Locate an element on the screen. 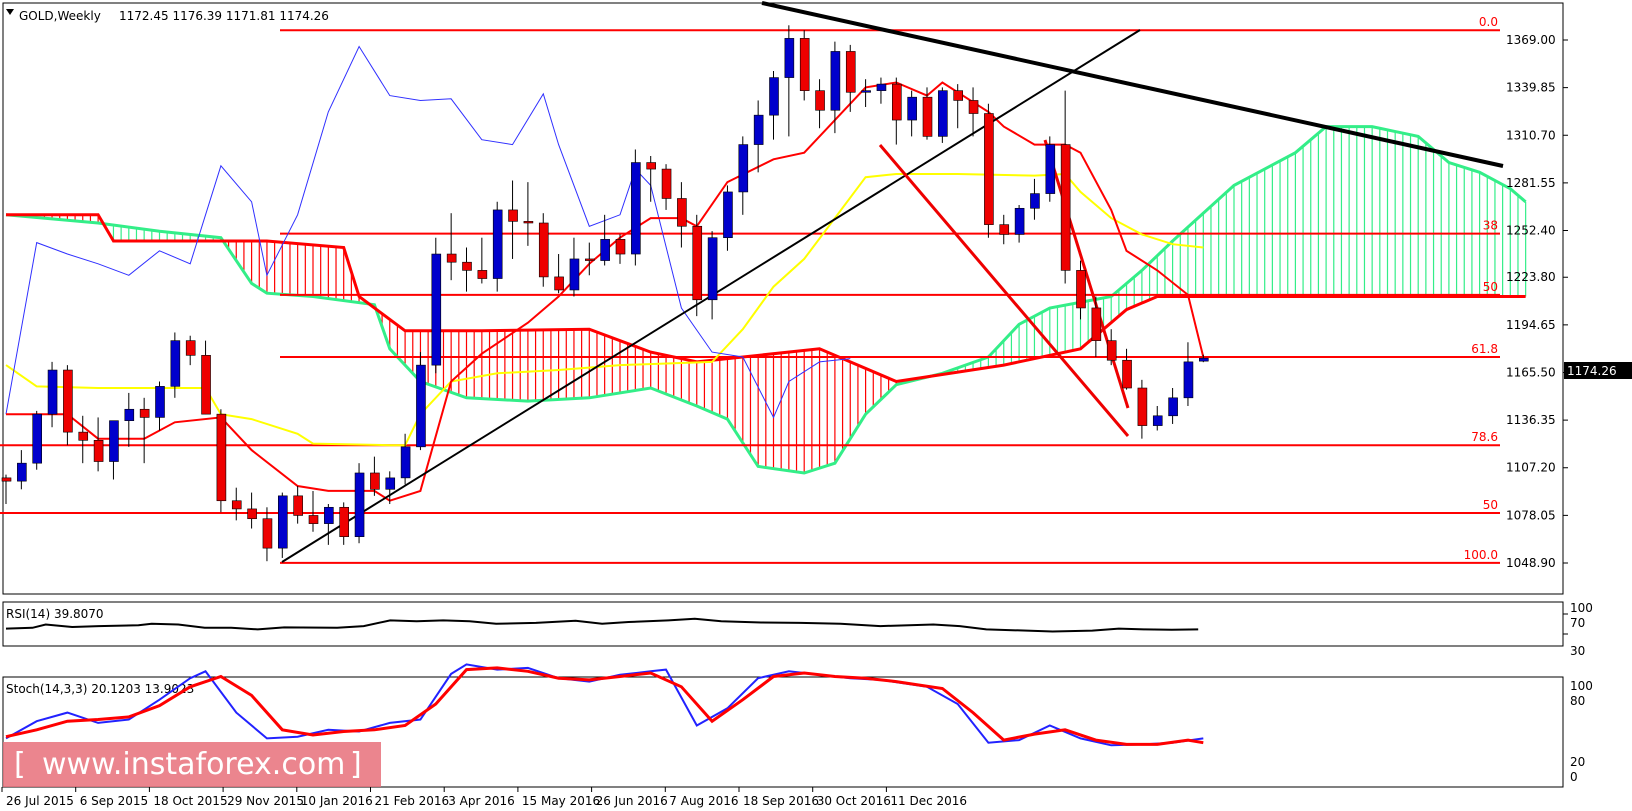 The width and height of the screenshot is (1632, 811). price-label: 1252.40 is located at coordinates (1531, 231).